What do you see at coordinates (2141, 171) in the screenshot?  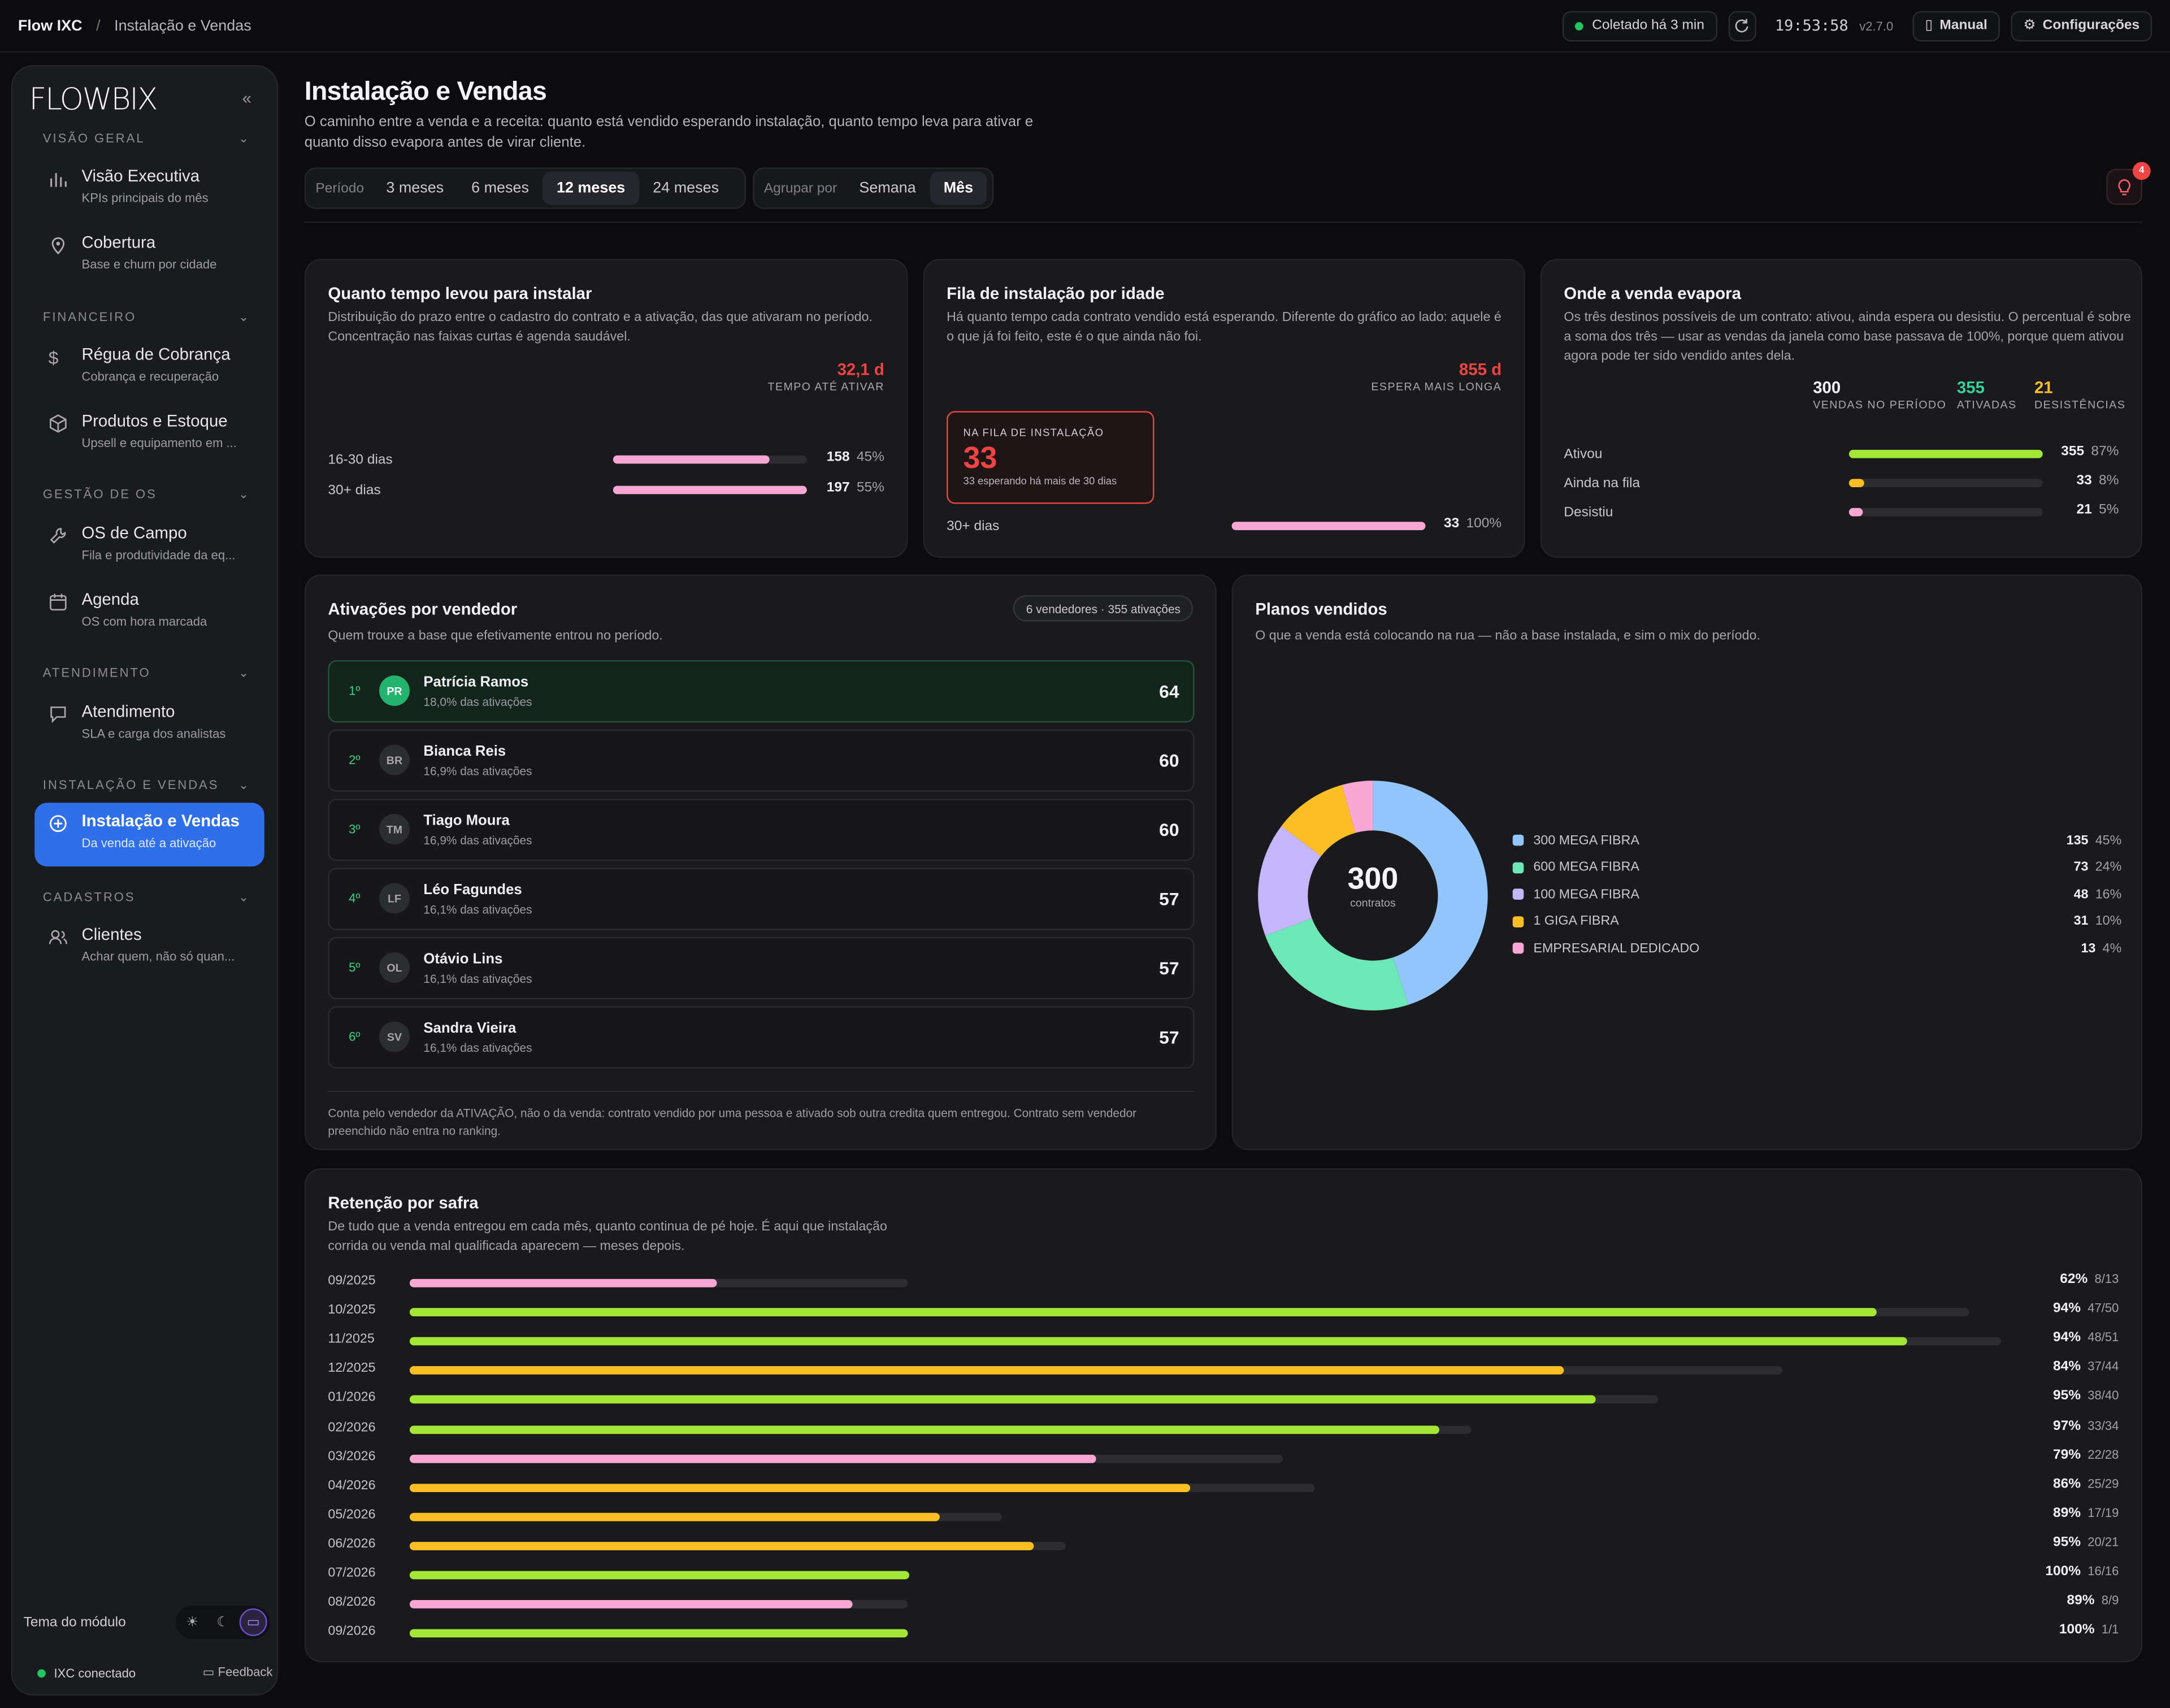 I see `alerts-count-badge: 4` at bounding box center [2141, 171].